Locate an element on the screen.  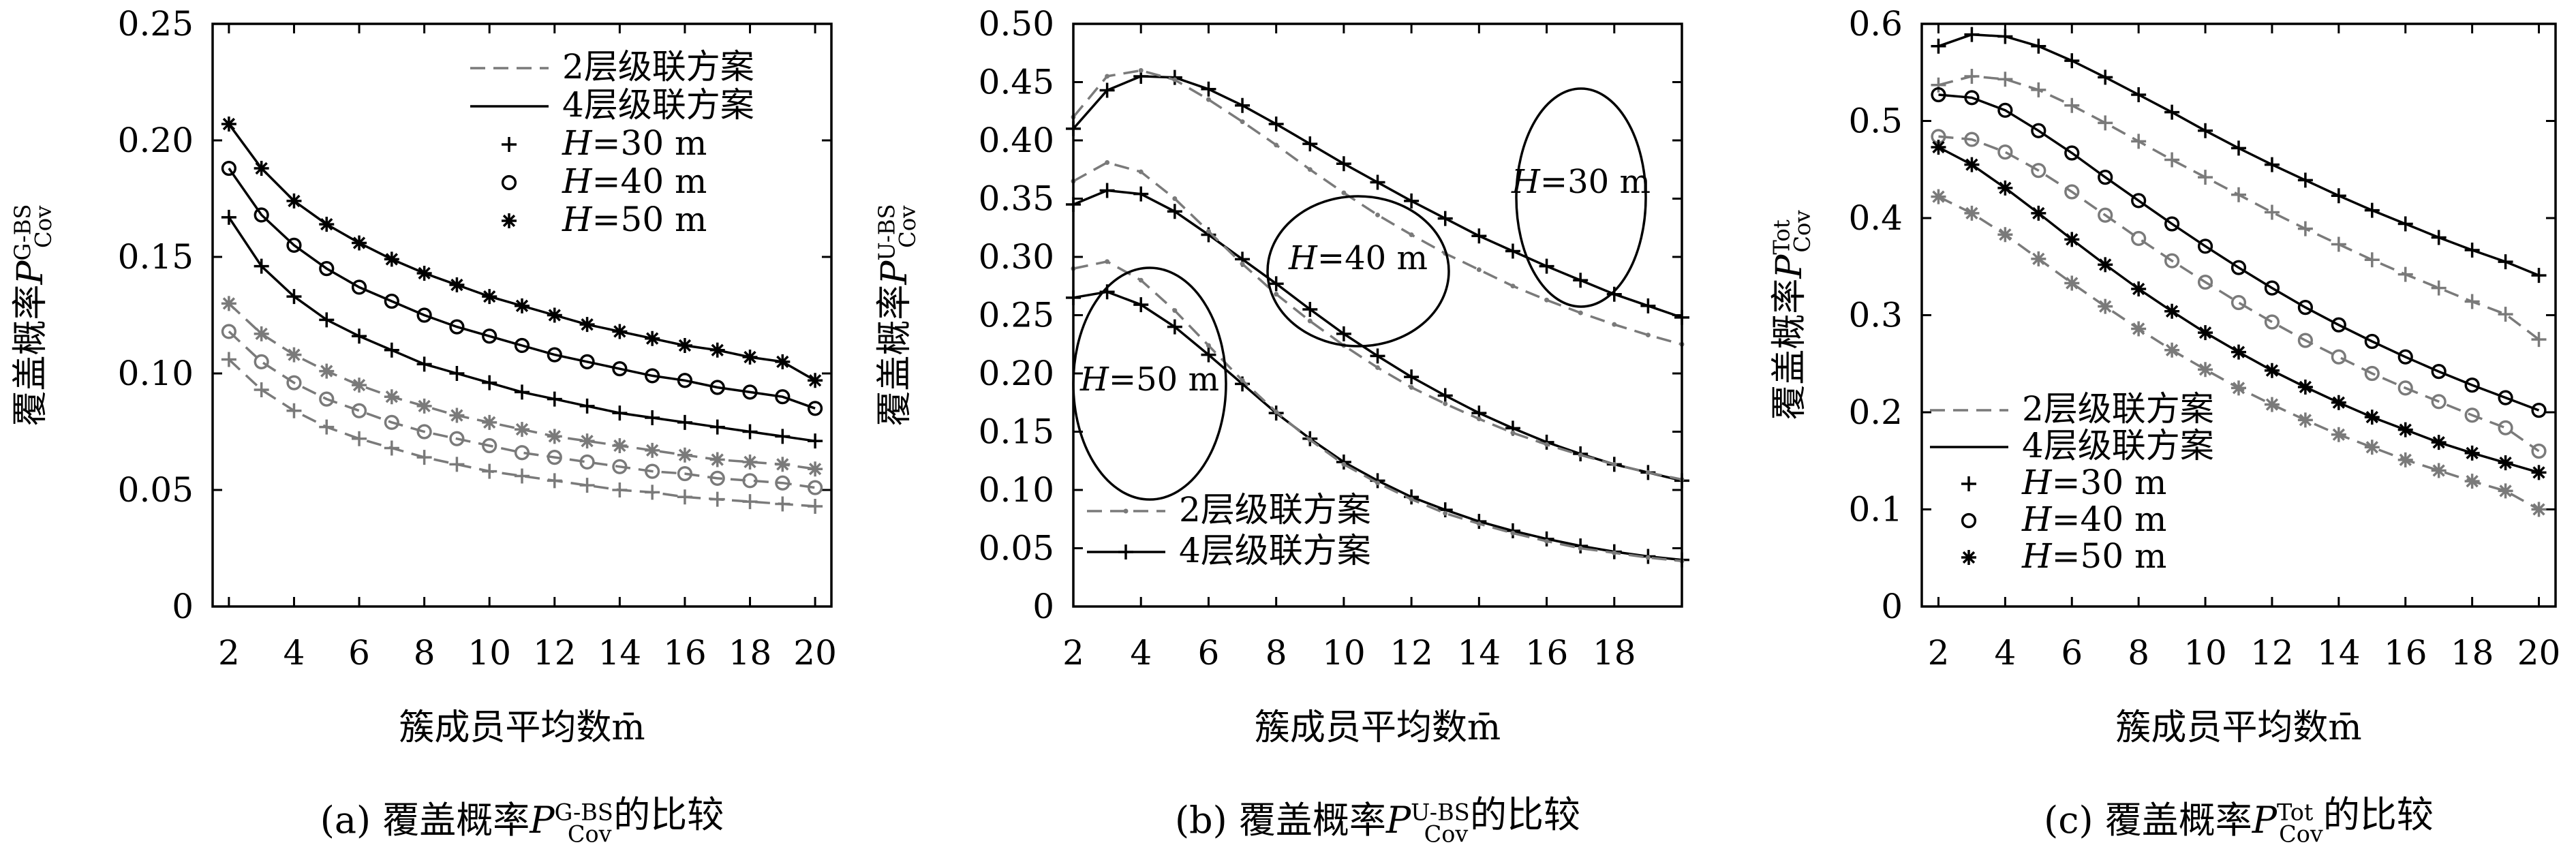
x-tick-label: 8 is located at coordinates (1276, 653).